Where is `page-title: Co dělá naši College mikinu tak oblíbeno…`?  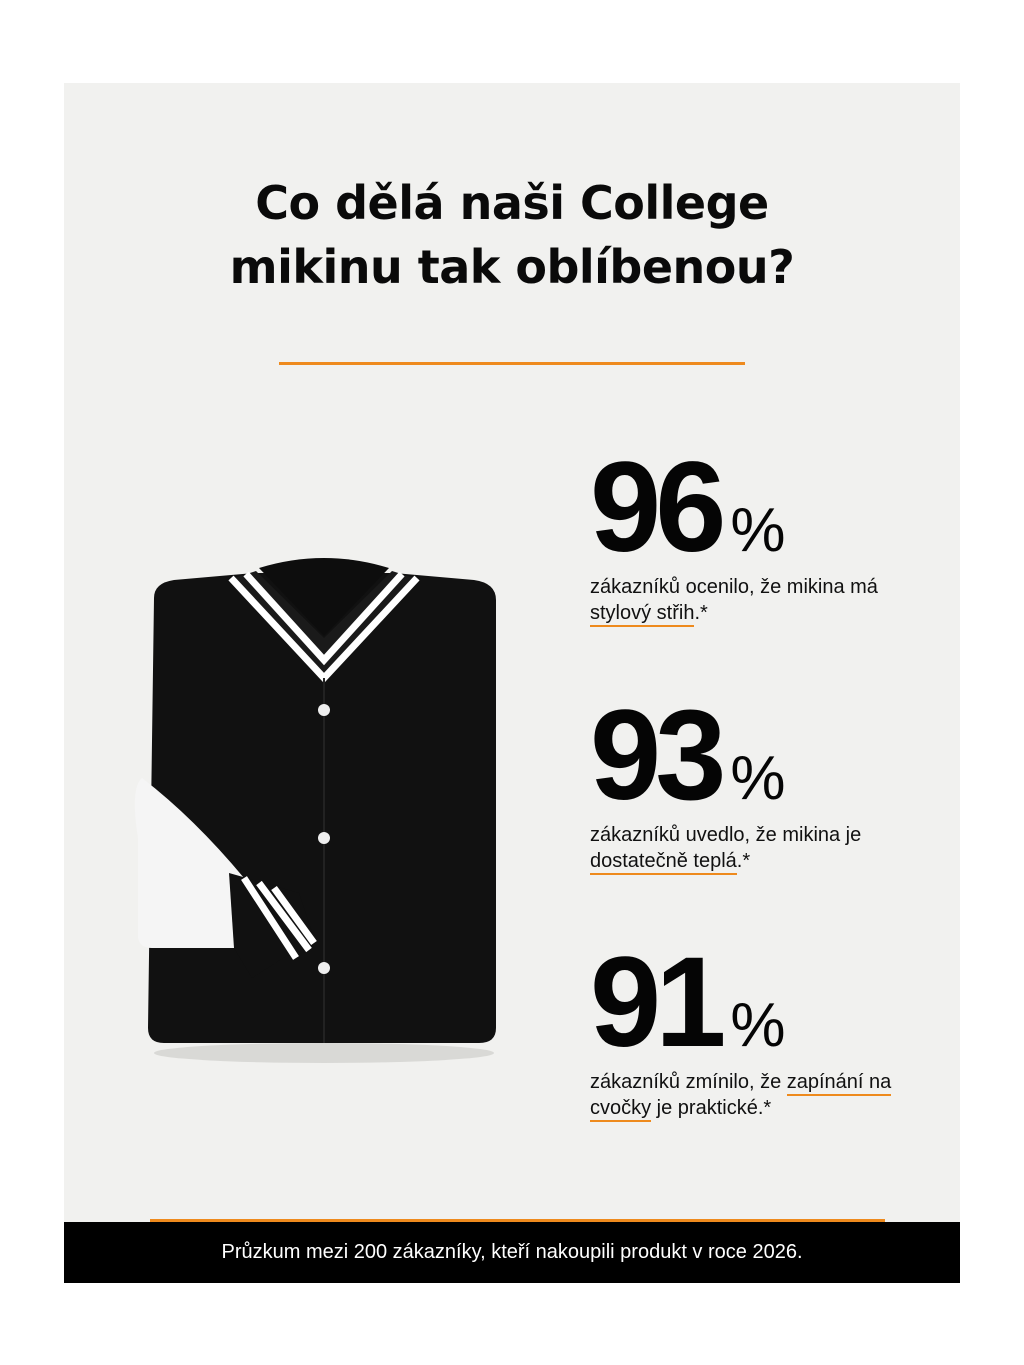 page-title: Co dělá naši College mikinu tak oblíbeno… is located at coordinates (512, 235).